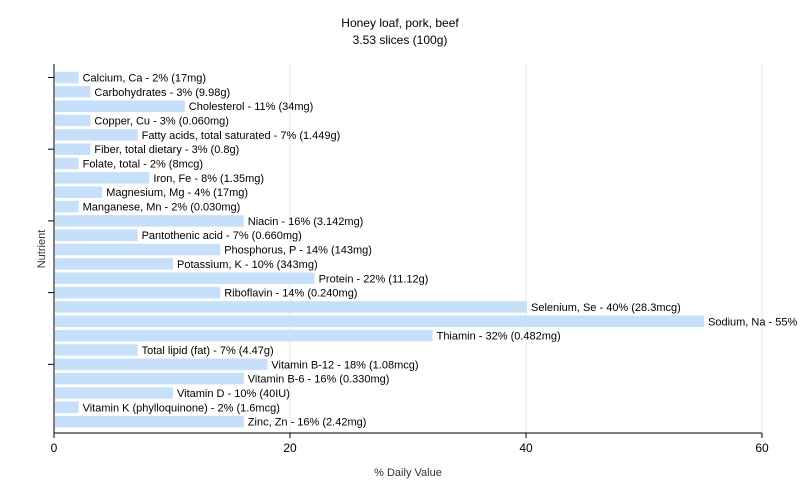 The height and width of the screenshot is (500, 800). I want to click on data-label: Magnesium, Mg - 4% (17mg), so click(177, 193).